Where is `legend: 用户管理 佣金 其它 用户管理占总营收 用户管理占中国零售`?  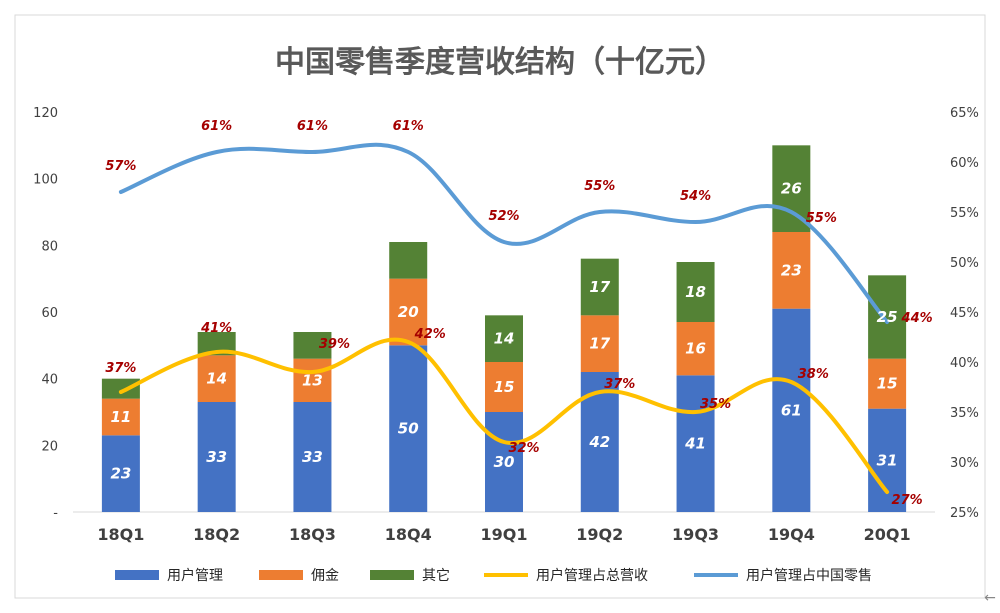
legend: 用户管理 佣金 其它 用户管理占总营收 用户管理占中国零售 is located at coordinates (493, 575).